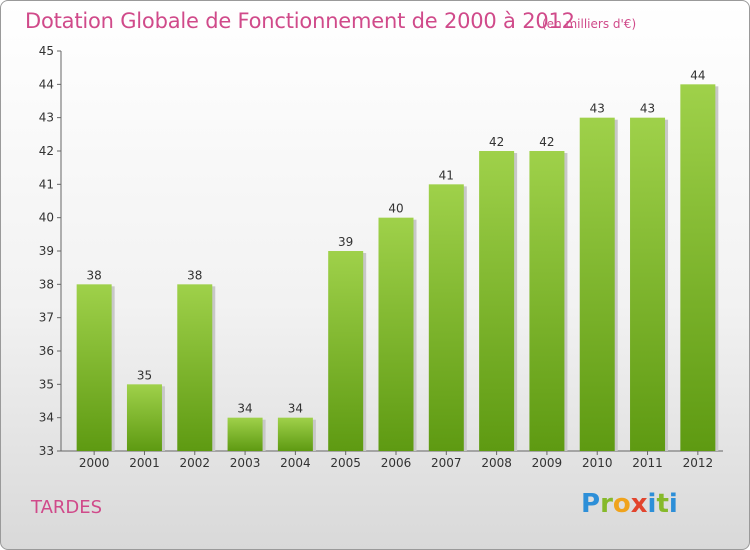 The width and height of the screenshot is (750, 550). Describe the element at coordinates (648, 284) in the screenshot. I see `bar-2011` at that location.